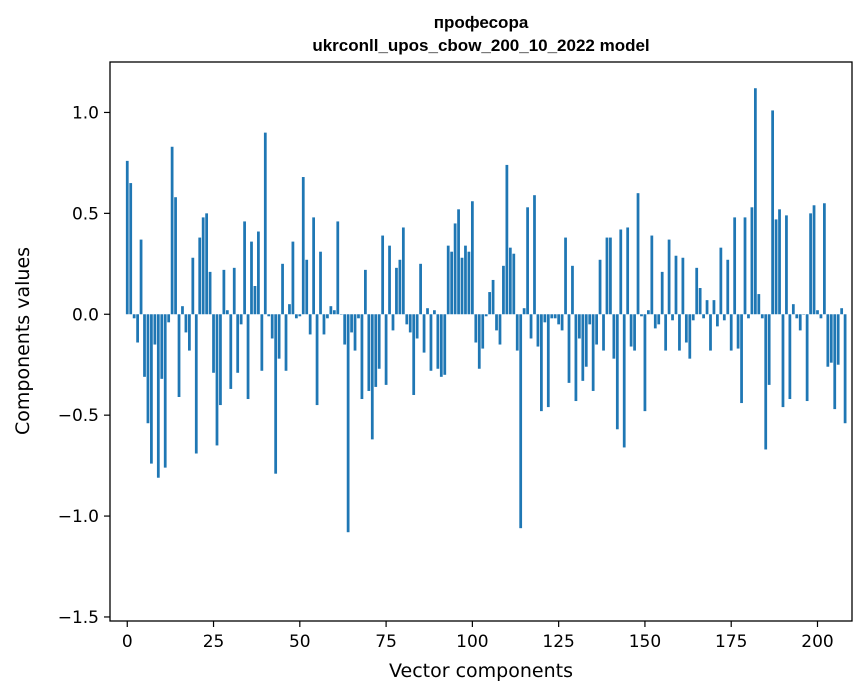  What do you see at coordinates (84, 365) in the screenshot?
I see `y-axis-ticks: −1.5 −1.0 −0.5 0.0 0.5 1.0` at bounding box center [84, 365].